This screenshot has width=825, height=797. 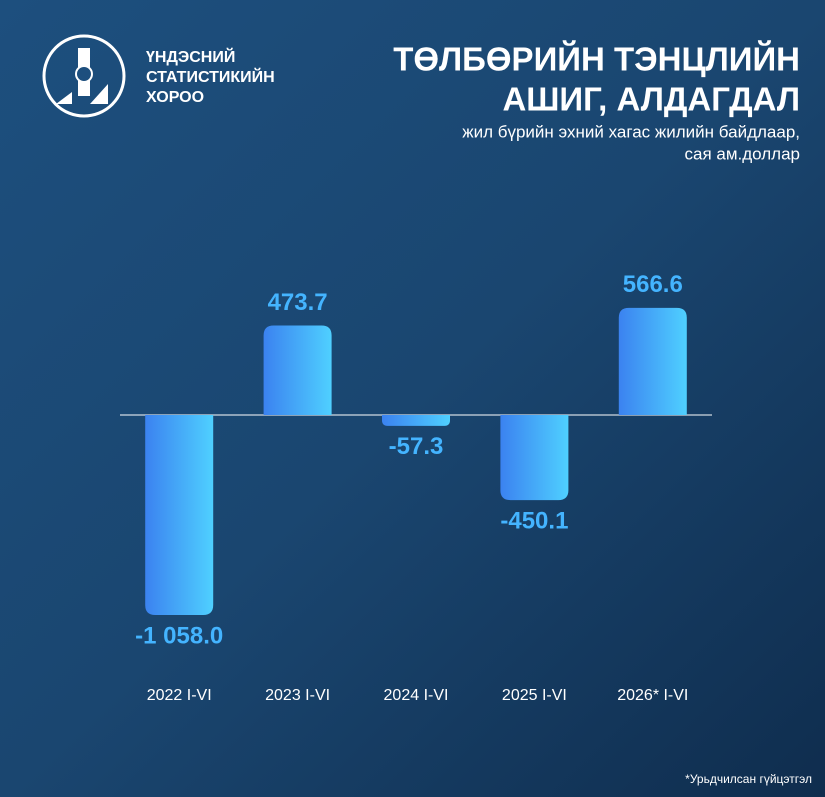 I want to click on organization-line: СТАТИСТИКИЙН, so click(x=210, y=76).